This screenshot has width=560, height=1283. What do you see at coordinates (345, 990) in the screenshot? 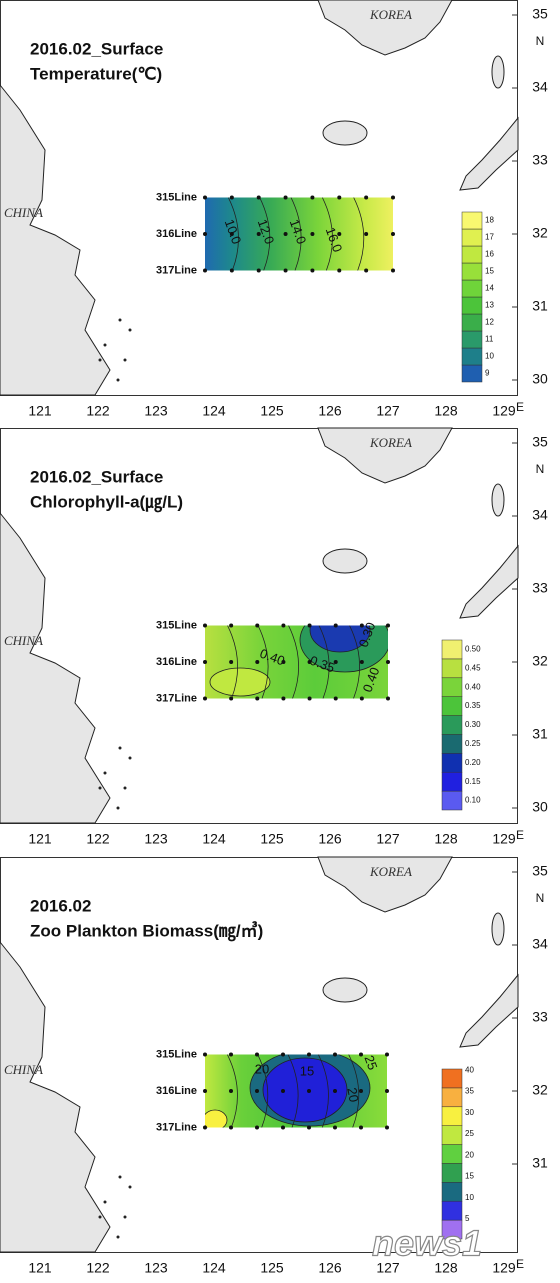
I see `jeju-island` at bounding box center [345, 990].